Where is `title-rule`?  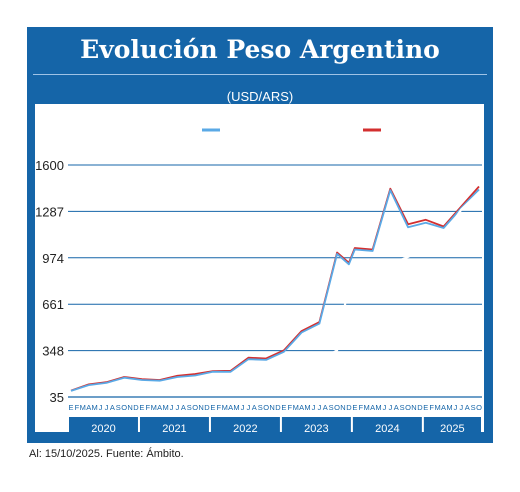 title-rule is located at coordinates (260, 74).